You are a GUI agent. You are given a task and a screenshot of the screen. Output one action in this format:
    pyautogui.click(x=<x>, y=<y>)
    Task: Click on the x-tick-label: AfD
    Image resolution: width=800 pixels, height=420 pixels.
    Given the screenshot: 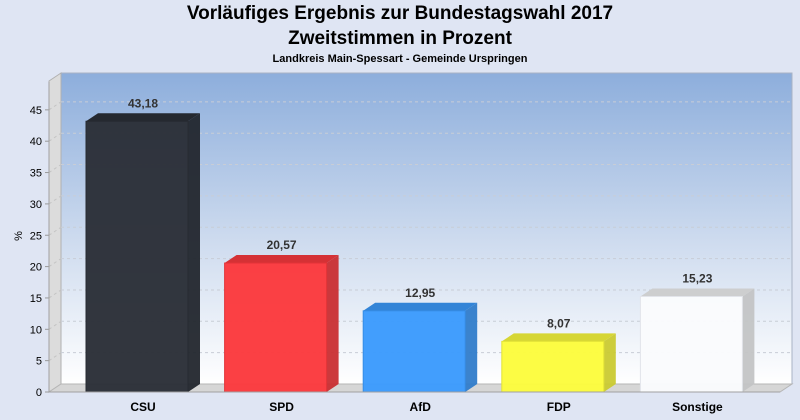 What is the action you would take?
    pyautogui.click(x=421, y=407)
    